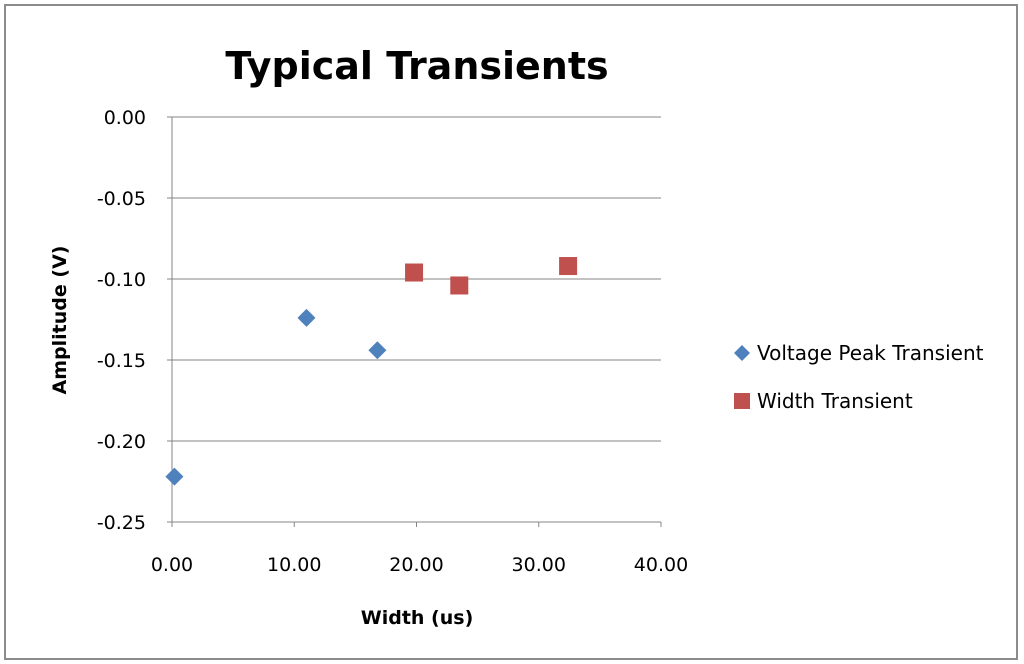 Image resolution: width=1024 pixels, height=664 pixels. I want to click on y-tick-label: 0.00, so click(125, 118).